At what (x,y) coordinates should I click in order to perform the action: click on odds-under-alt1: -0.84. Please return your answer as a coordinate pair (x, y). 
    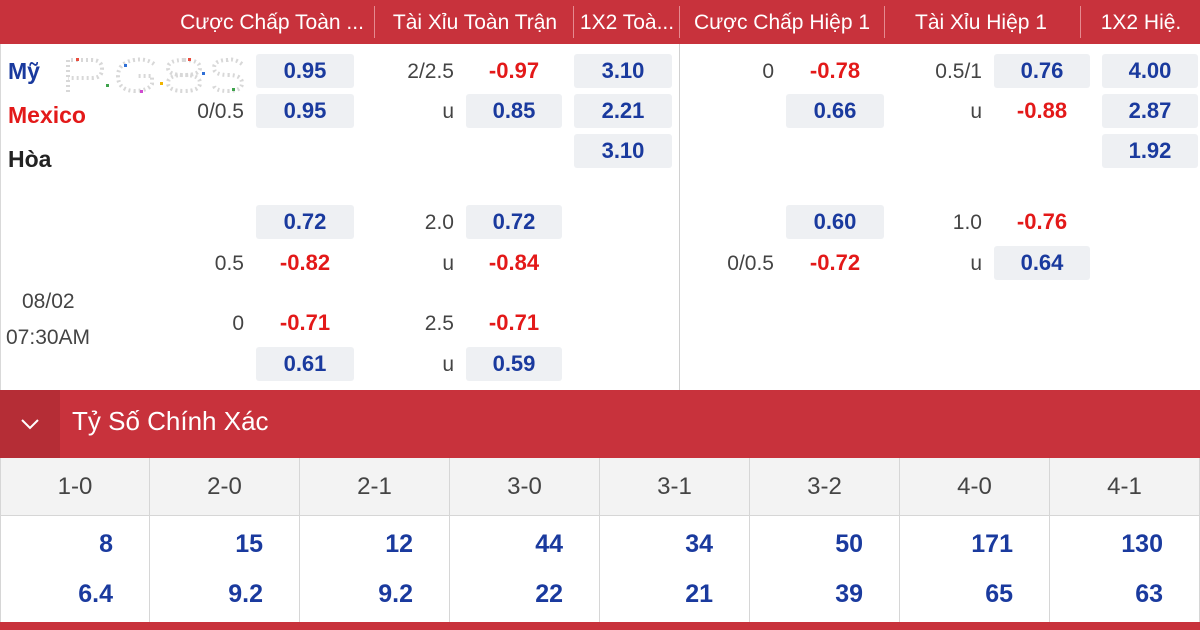
    Looking at the image, I should click on (514, 262).